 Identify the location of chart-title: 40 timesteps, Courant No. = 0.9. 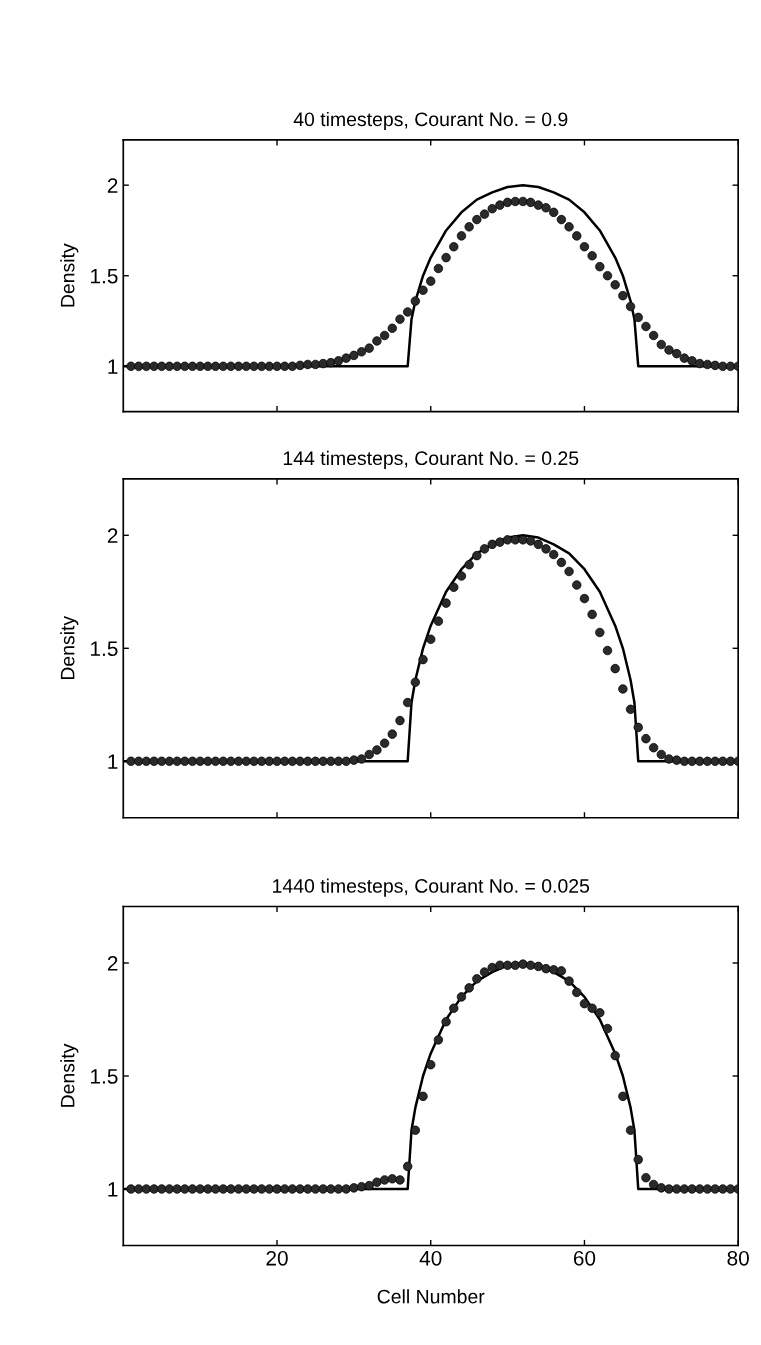
(430, 121).